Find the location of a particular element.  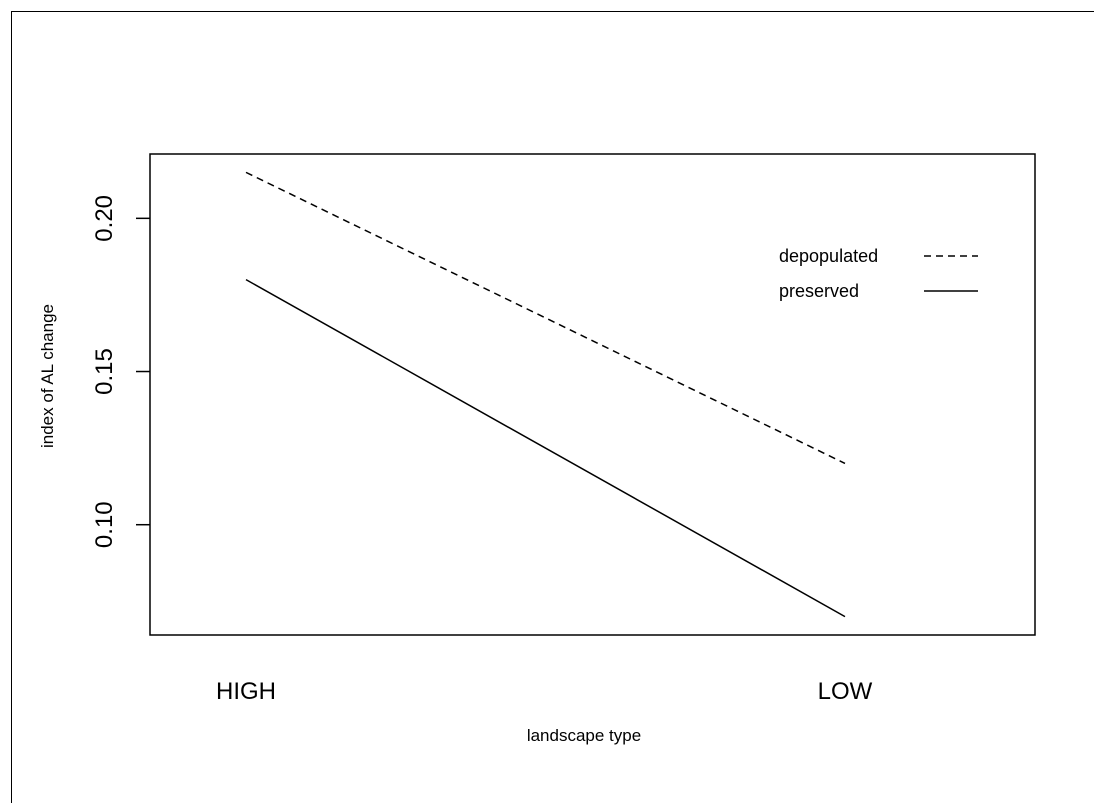

y-axis-title: index of AL change is located at coordinates (47, 376).